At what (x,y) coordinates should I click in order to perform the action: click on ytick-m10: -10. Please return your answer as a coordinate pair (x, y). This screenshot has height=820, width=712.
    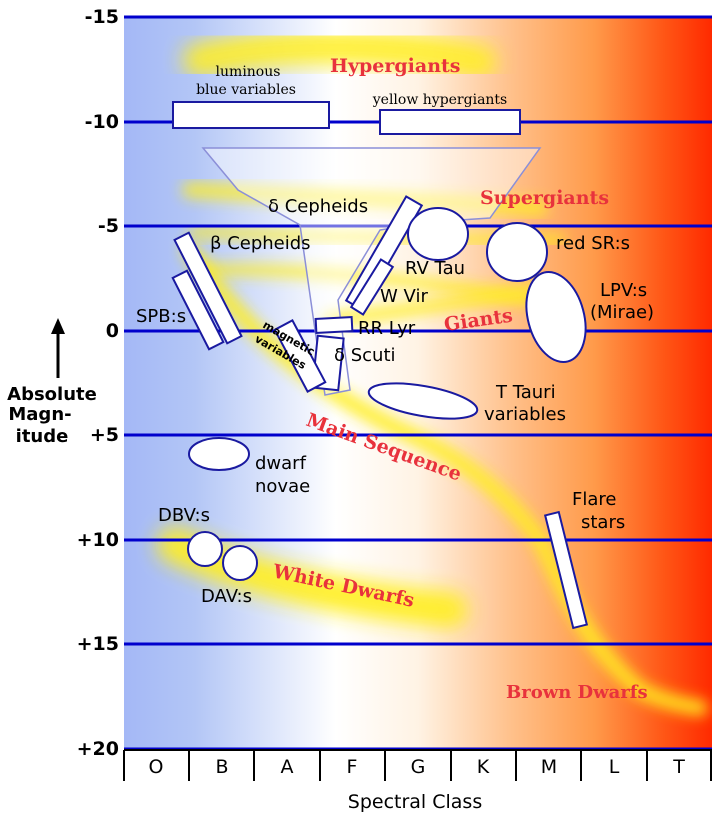
    Looking at the image, I should click on (102, 122).